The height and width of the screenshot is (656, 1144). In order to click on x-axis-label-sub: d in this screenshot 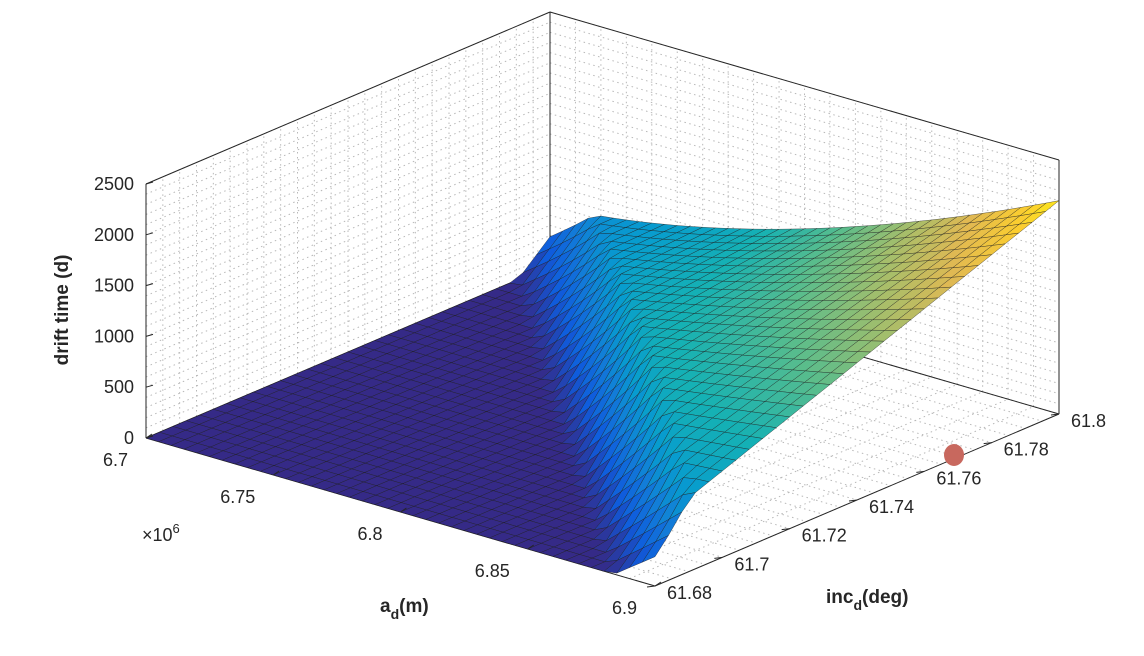, I will do `click(395, 614)`.